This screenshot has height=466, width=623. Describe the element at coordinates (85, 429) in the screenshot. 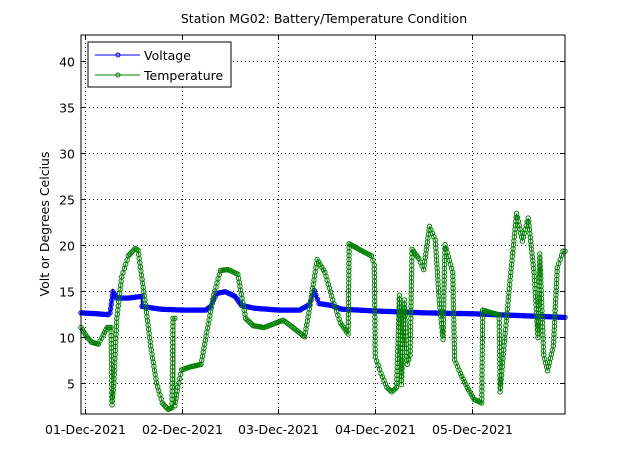

I see `x-tick-label: 01-Dec-2021` at that location.